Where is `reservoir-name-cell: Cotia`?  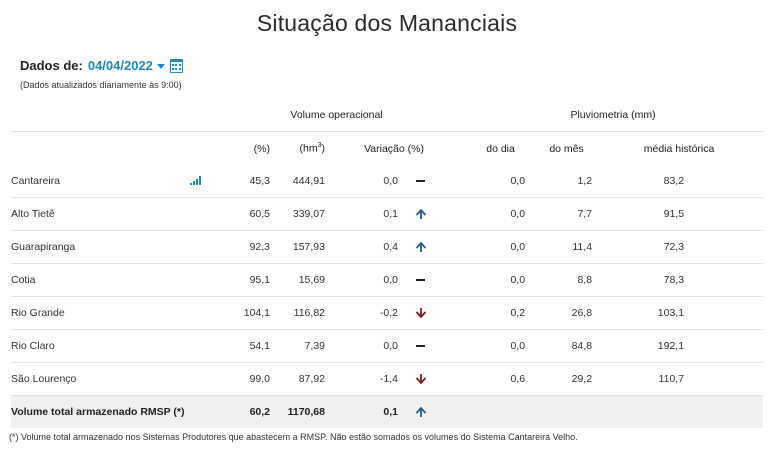 reservoir-name-cell: Cotia is located at coordinates (110, 280).